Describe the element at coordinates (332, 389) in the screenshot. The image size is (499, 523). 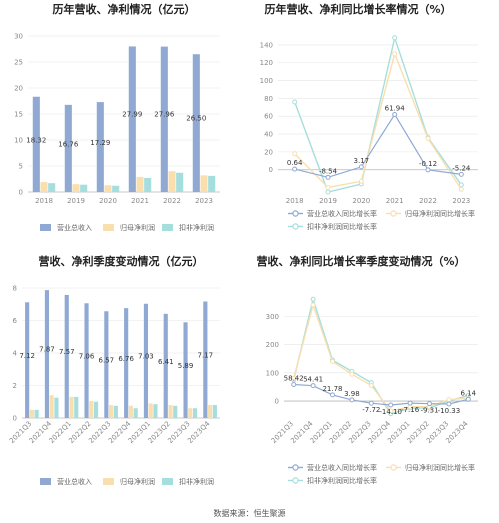
I see `data-label: 21.78` at that location.